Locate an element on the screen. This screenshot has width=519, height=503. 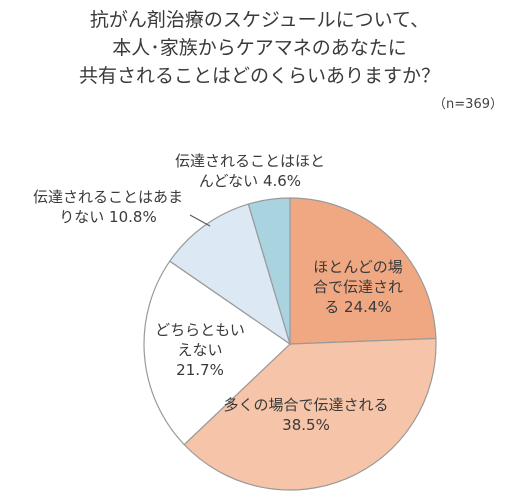
title-line-1: 抗がん剤治療のスケジュールについて、 is located at coordinates (259, 20).